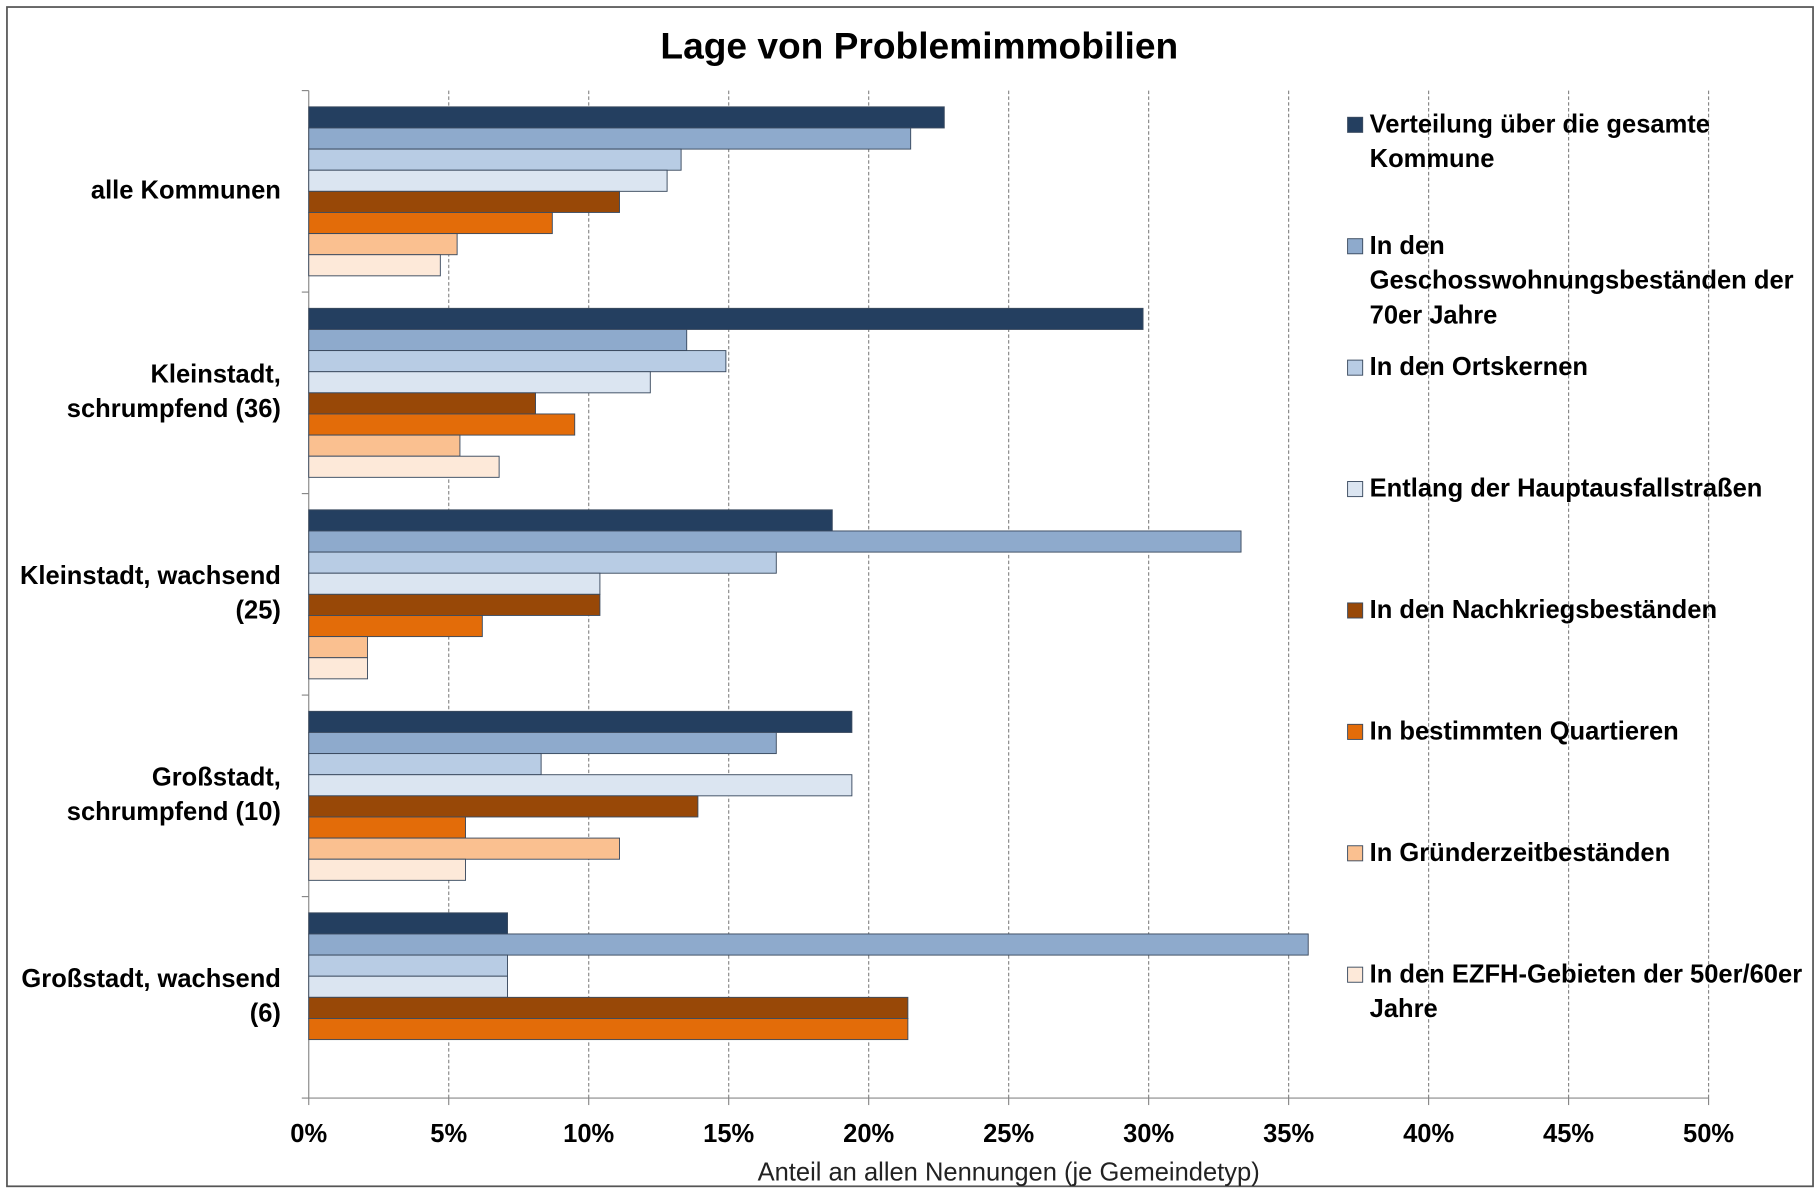 The image size is (1820, 1191). What do you see at coordinates (174, 391) in the screenshot?
I see `y-tick-label: Kleinstadt, schrumpfend (36)` at bounding box center [174, 391].